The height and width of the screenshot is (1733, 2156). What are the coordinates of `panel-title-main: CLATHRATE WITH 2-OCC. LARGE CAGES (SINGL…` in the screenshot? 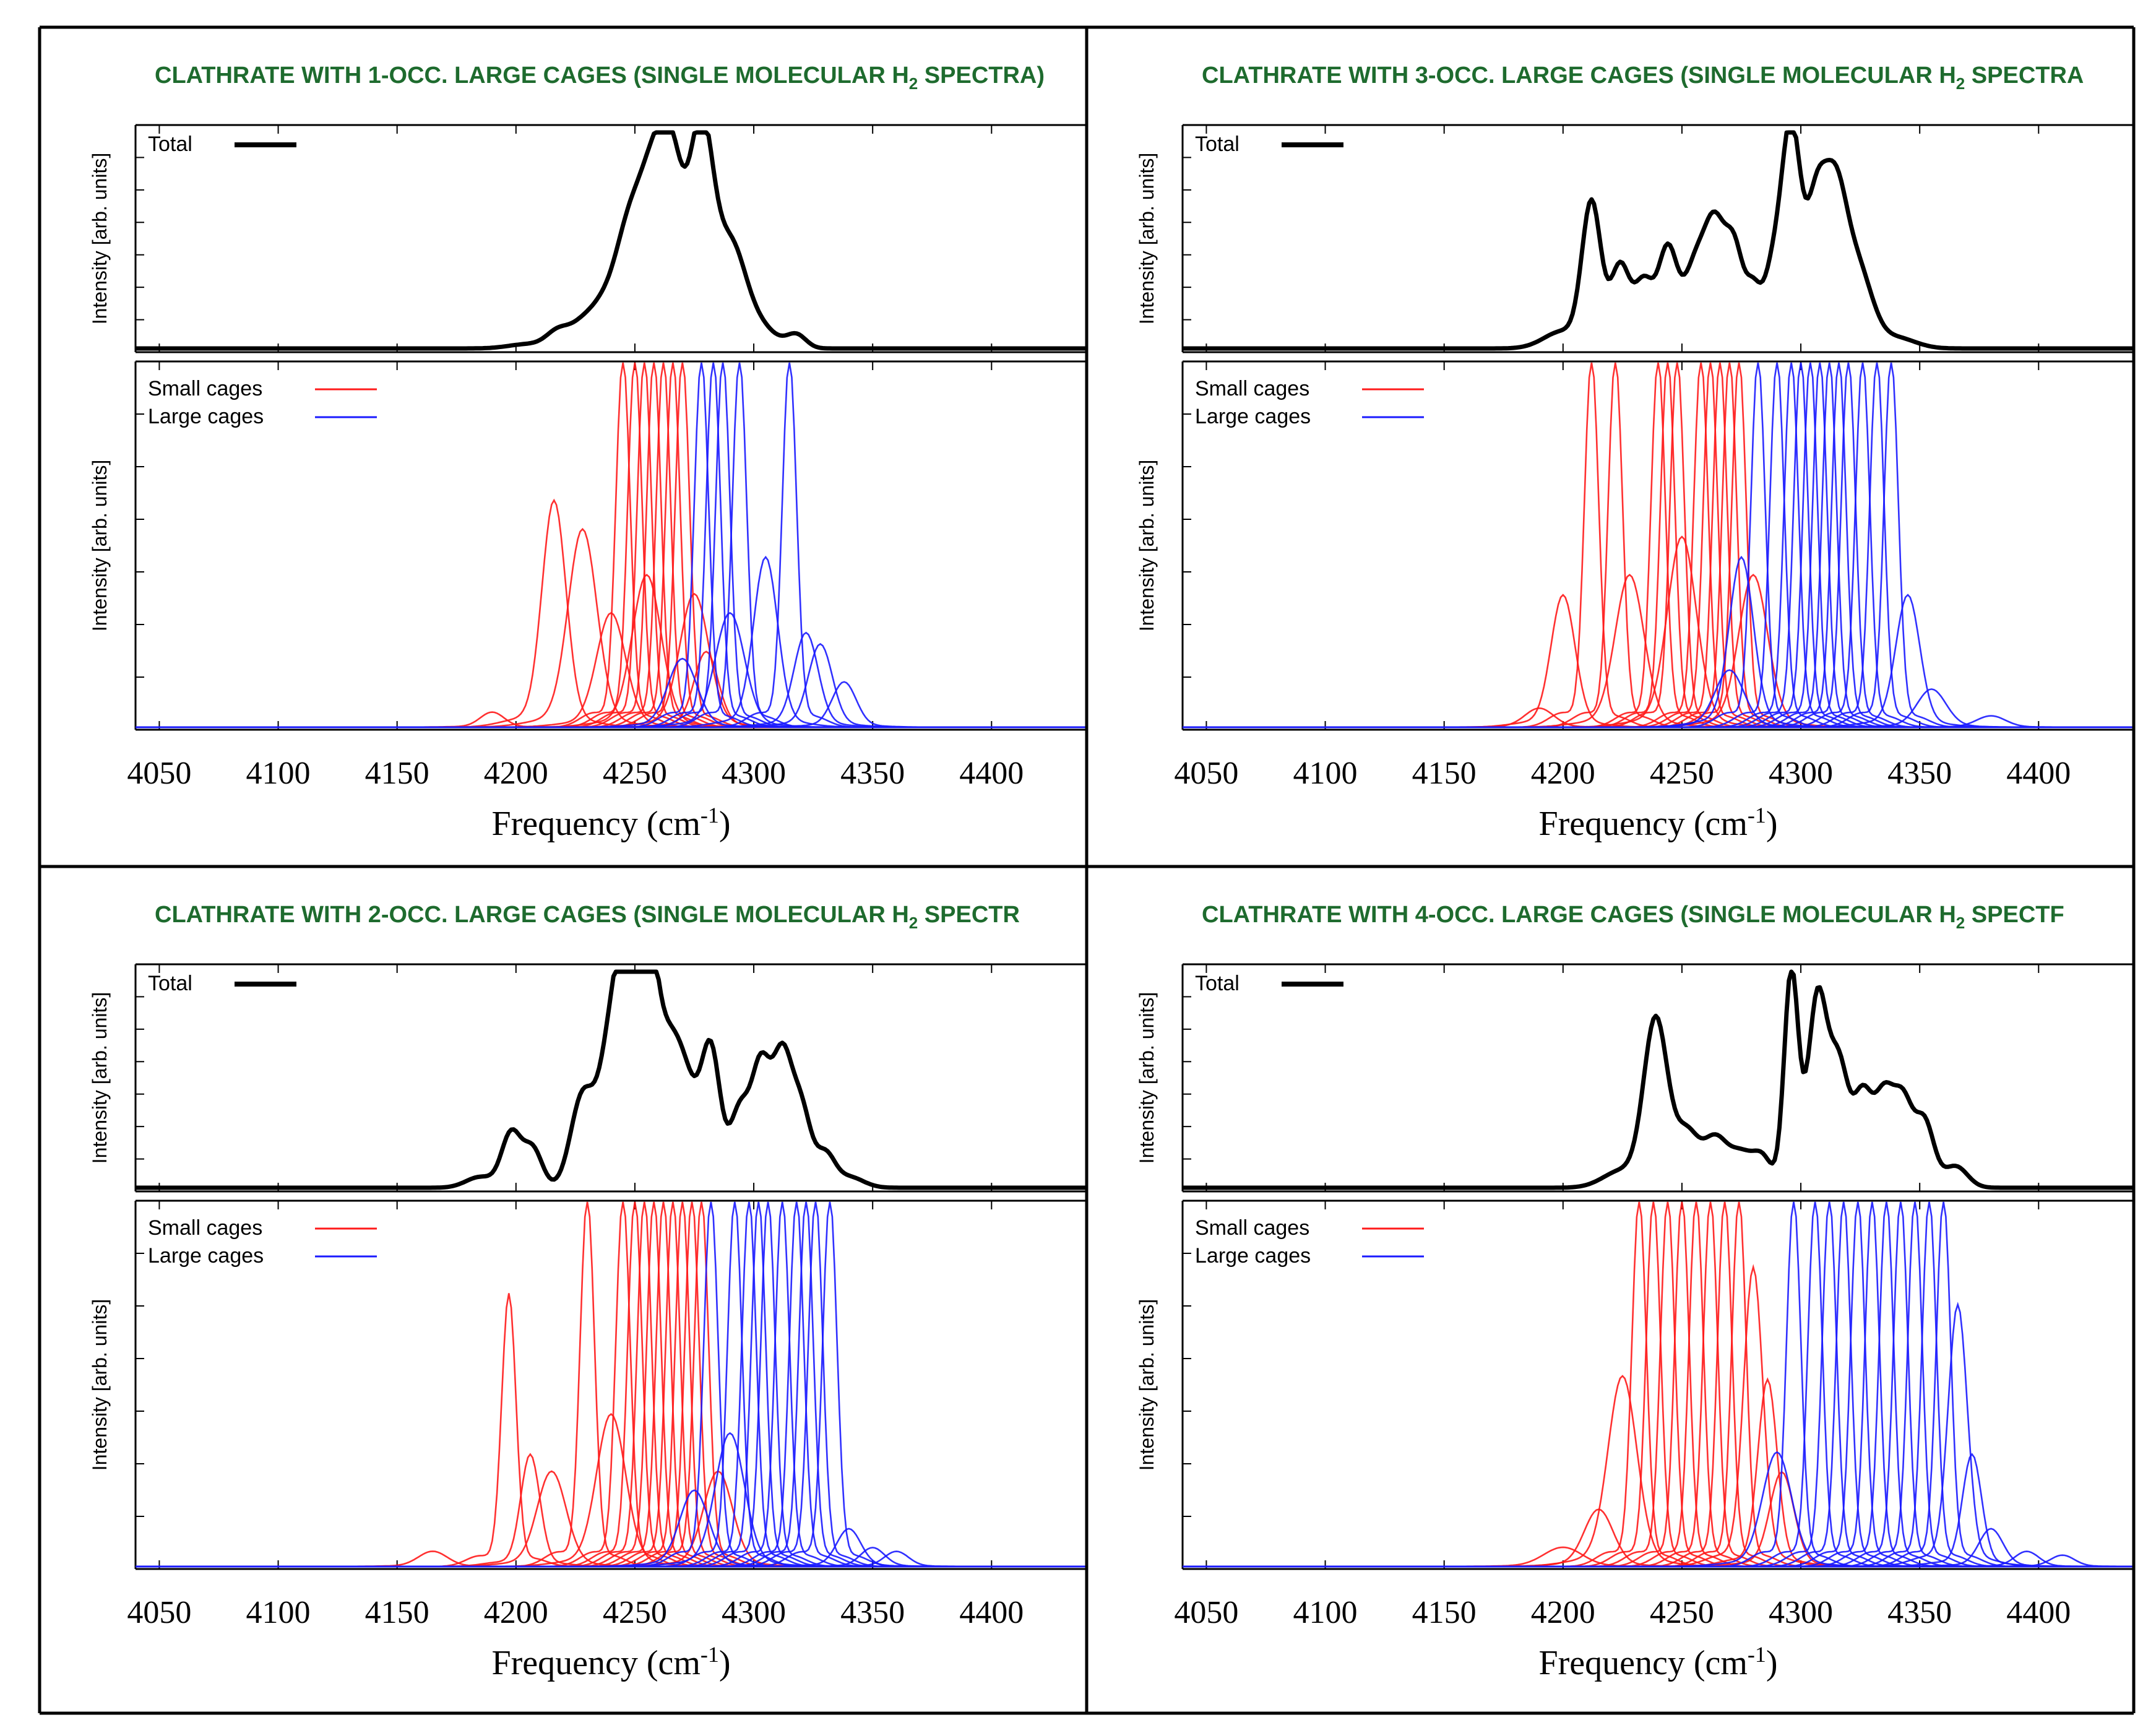 It's located at (532, 915).